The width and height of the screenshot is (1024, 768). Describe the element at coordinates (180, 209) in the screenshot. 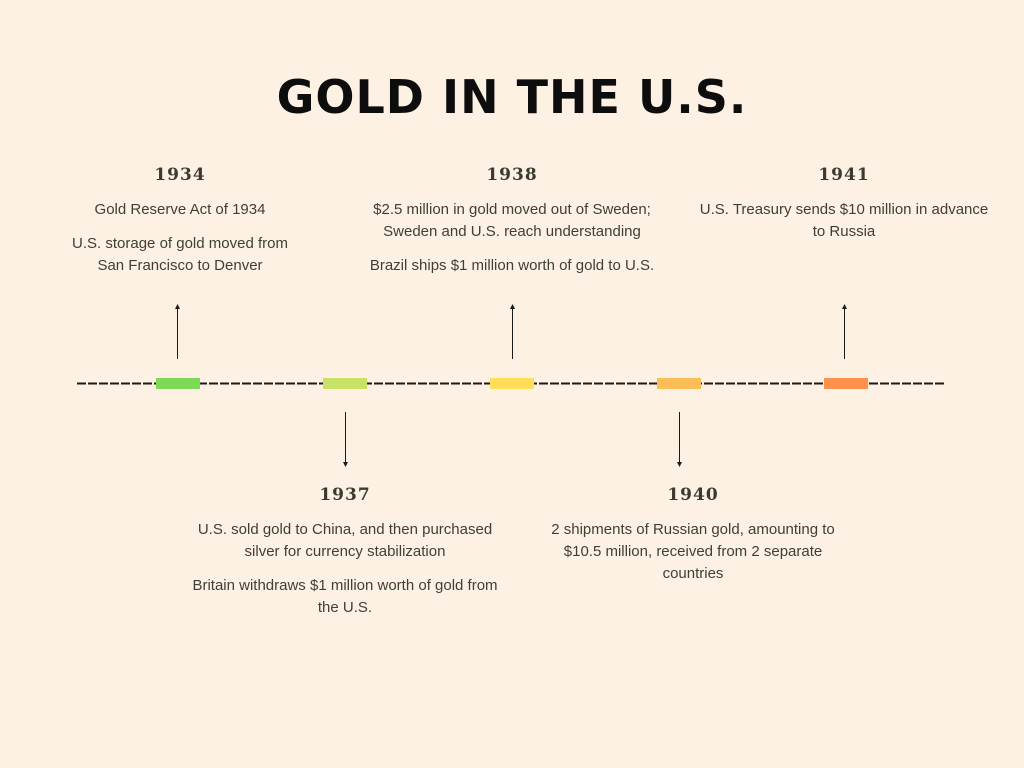

I see `event-description: Gold Reserve Act of 1934` at that location.